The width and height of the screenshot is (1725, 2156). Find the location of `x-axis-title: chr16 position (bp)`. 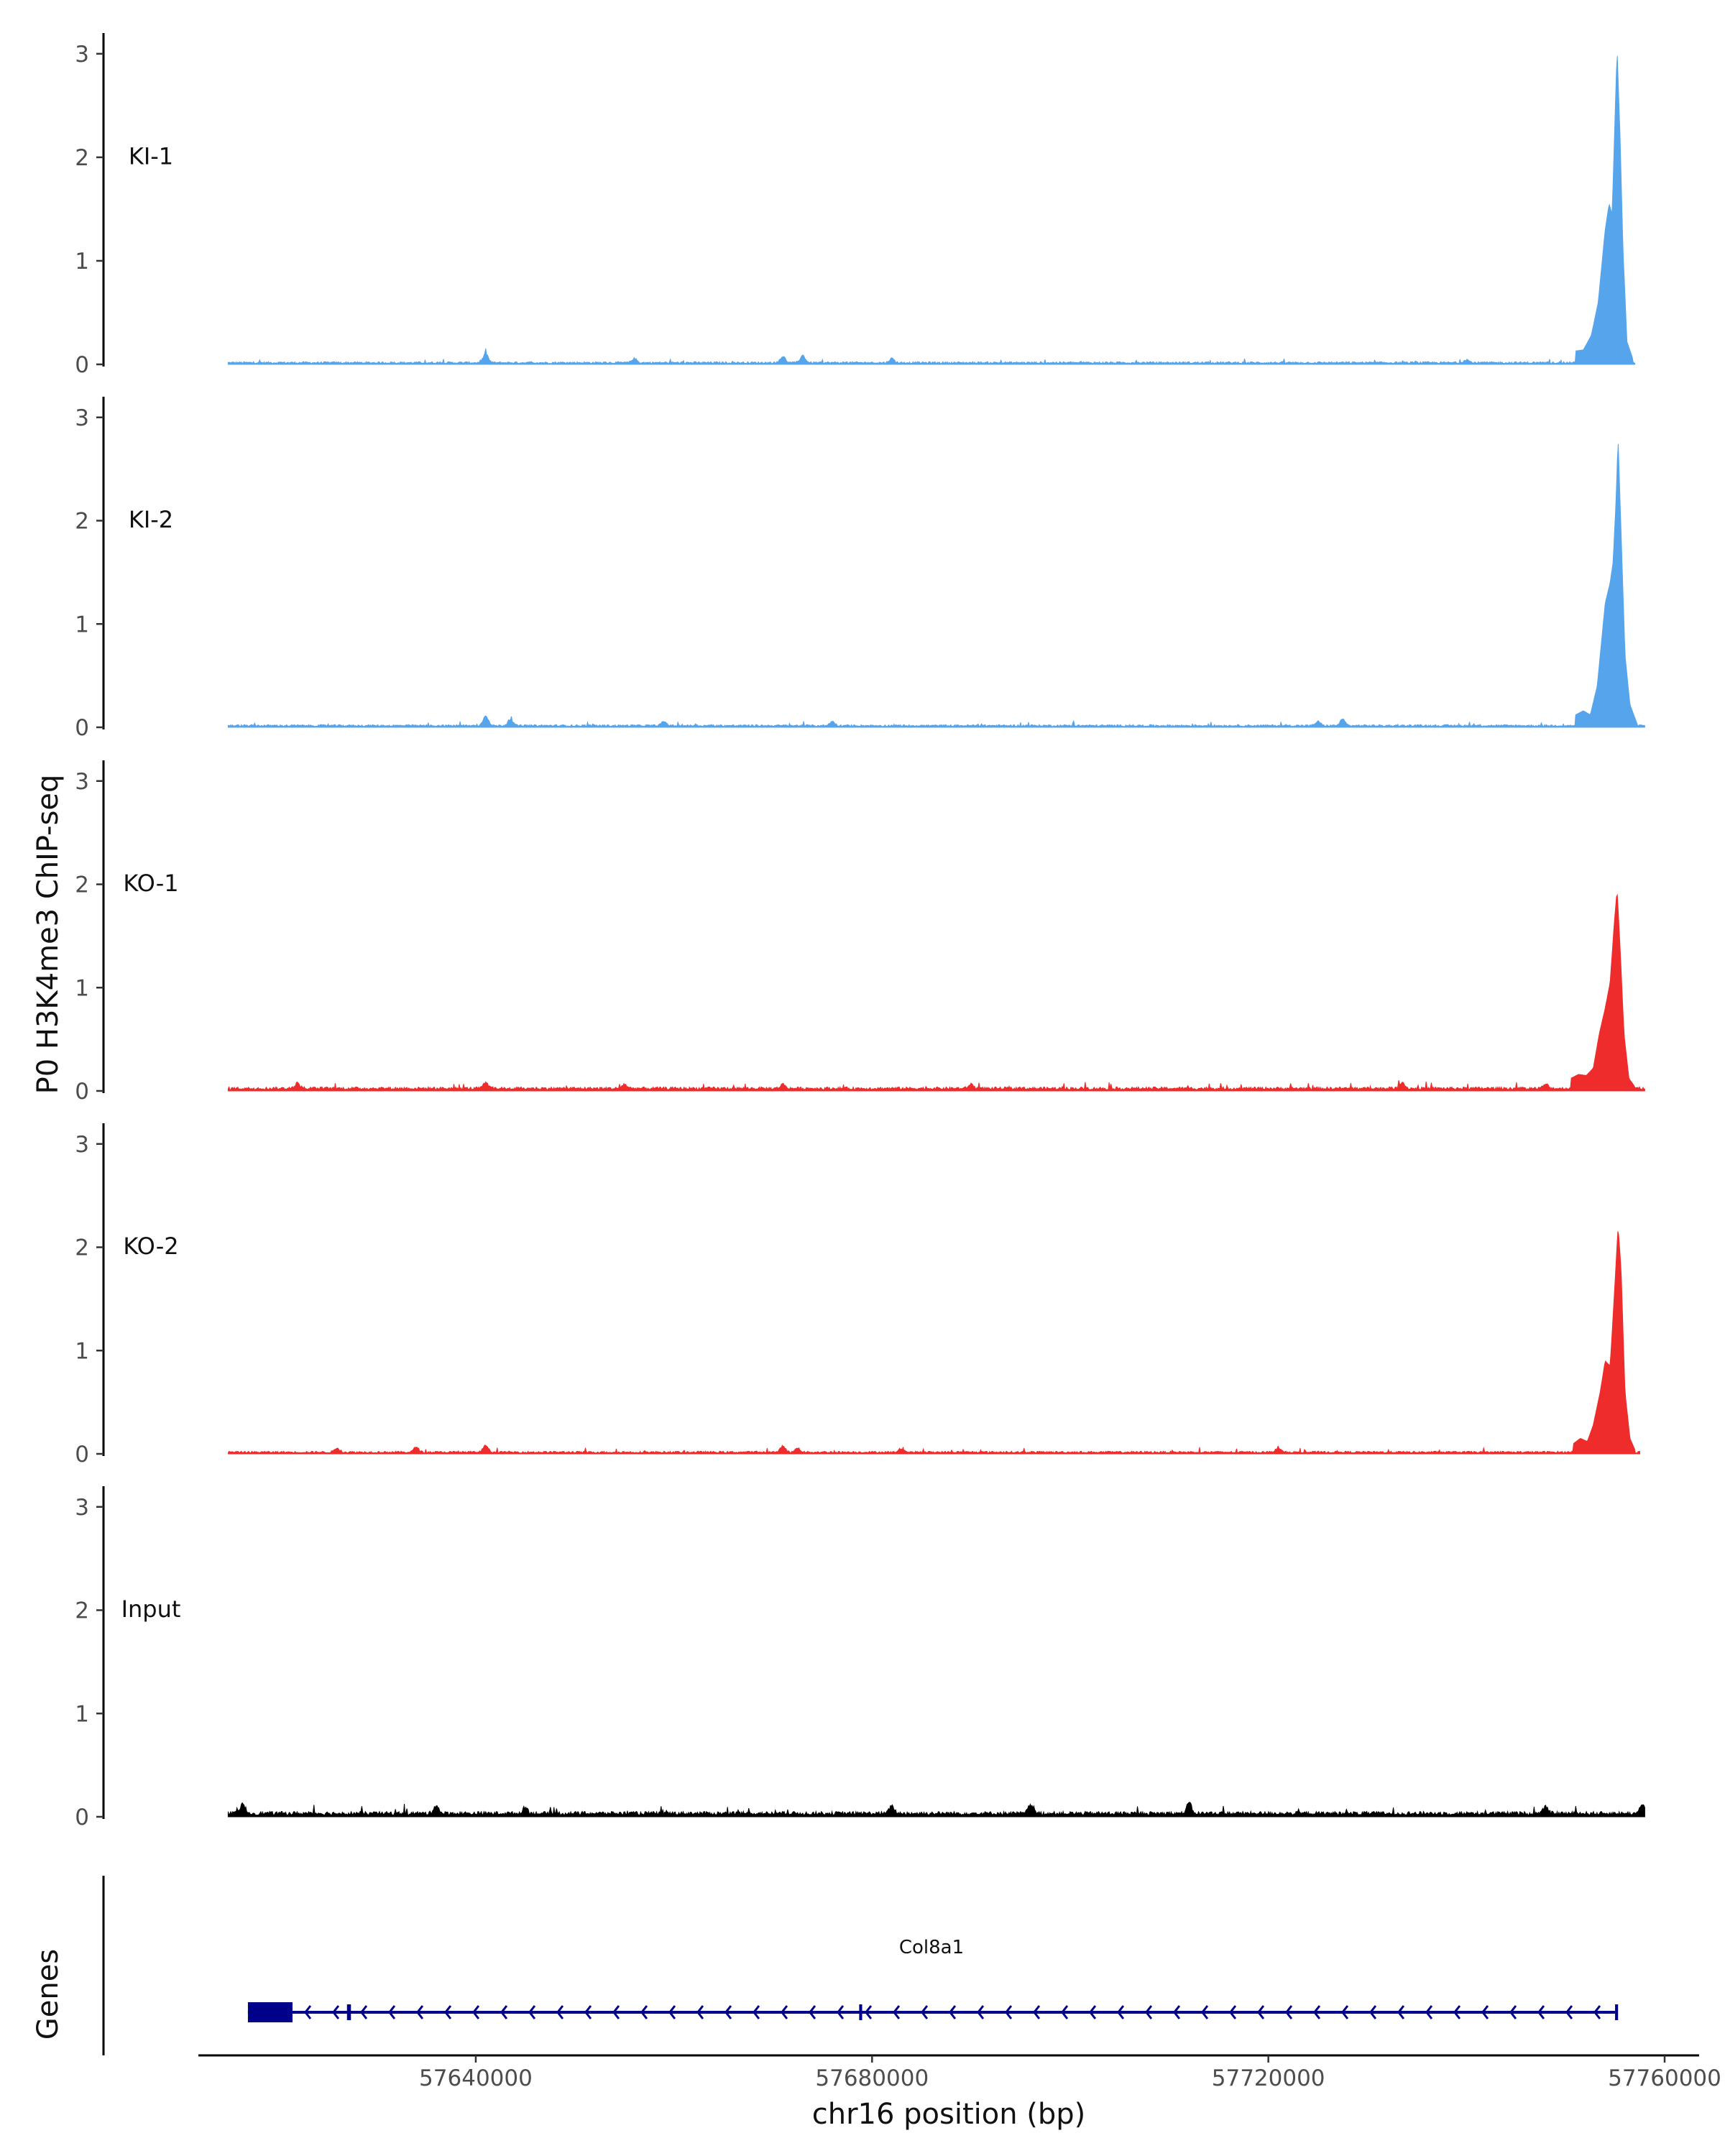

x-axis-title: chr16 position (bp) is located at coordinates (949, 2115).